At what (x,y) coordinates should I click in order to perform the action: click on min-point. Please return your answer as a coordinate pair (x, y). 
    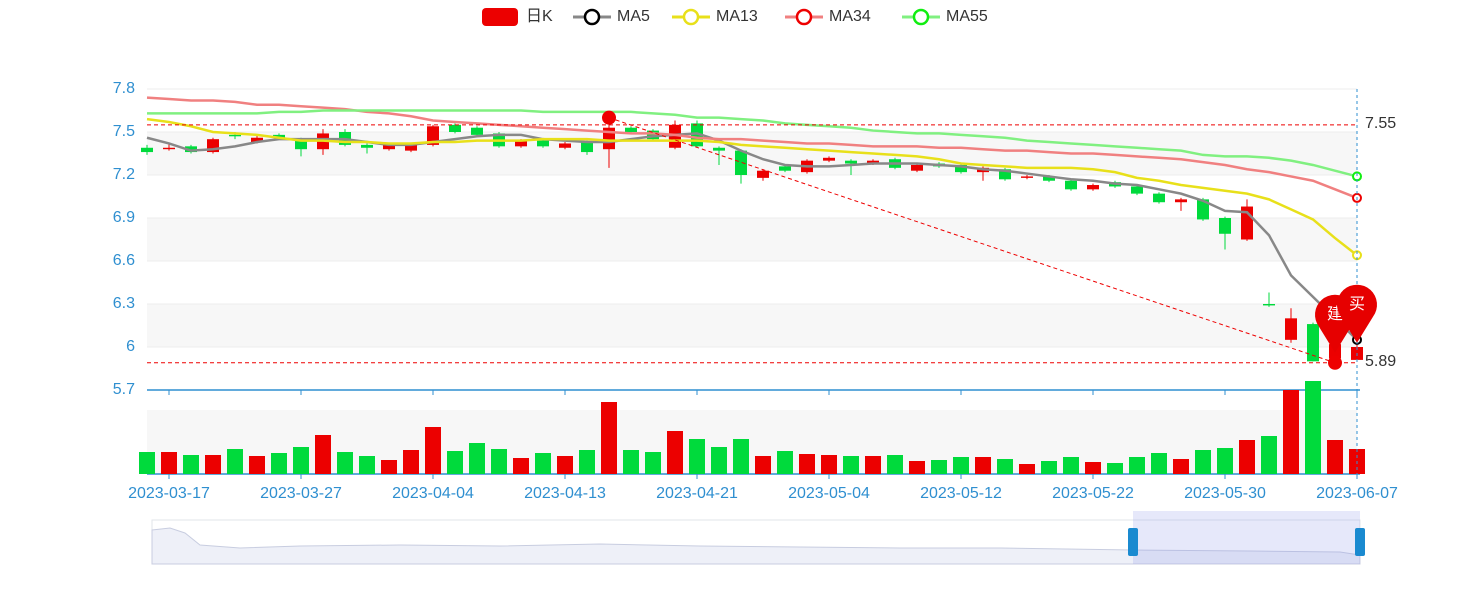
    Looking at the image, I should click on (1335, 362).